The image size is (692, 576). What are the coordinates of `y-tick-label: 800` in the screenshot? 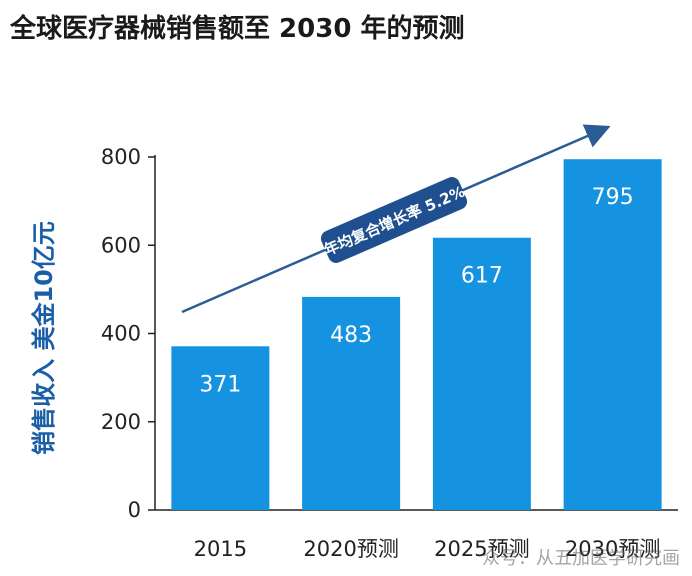 It's located at (121, 157).